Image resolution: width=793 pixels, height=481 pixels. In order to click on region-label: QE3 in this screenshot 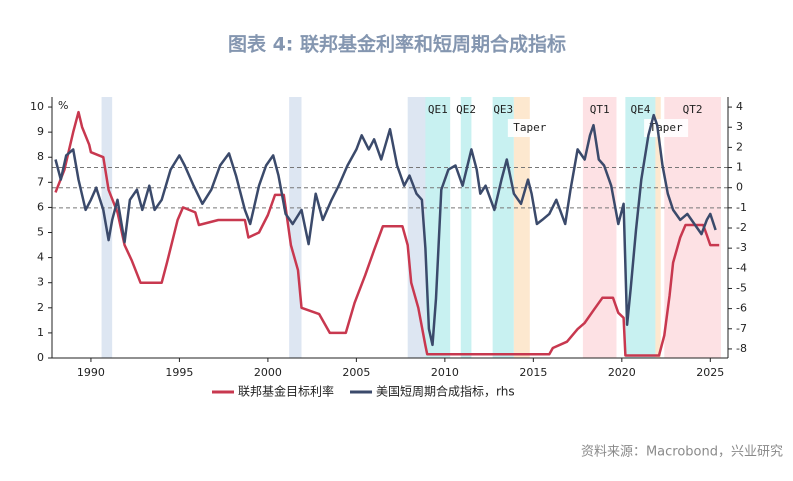, I will do `click(503, 109)`.